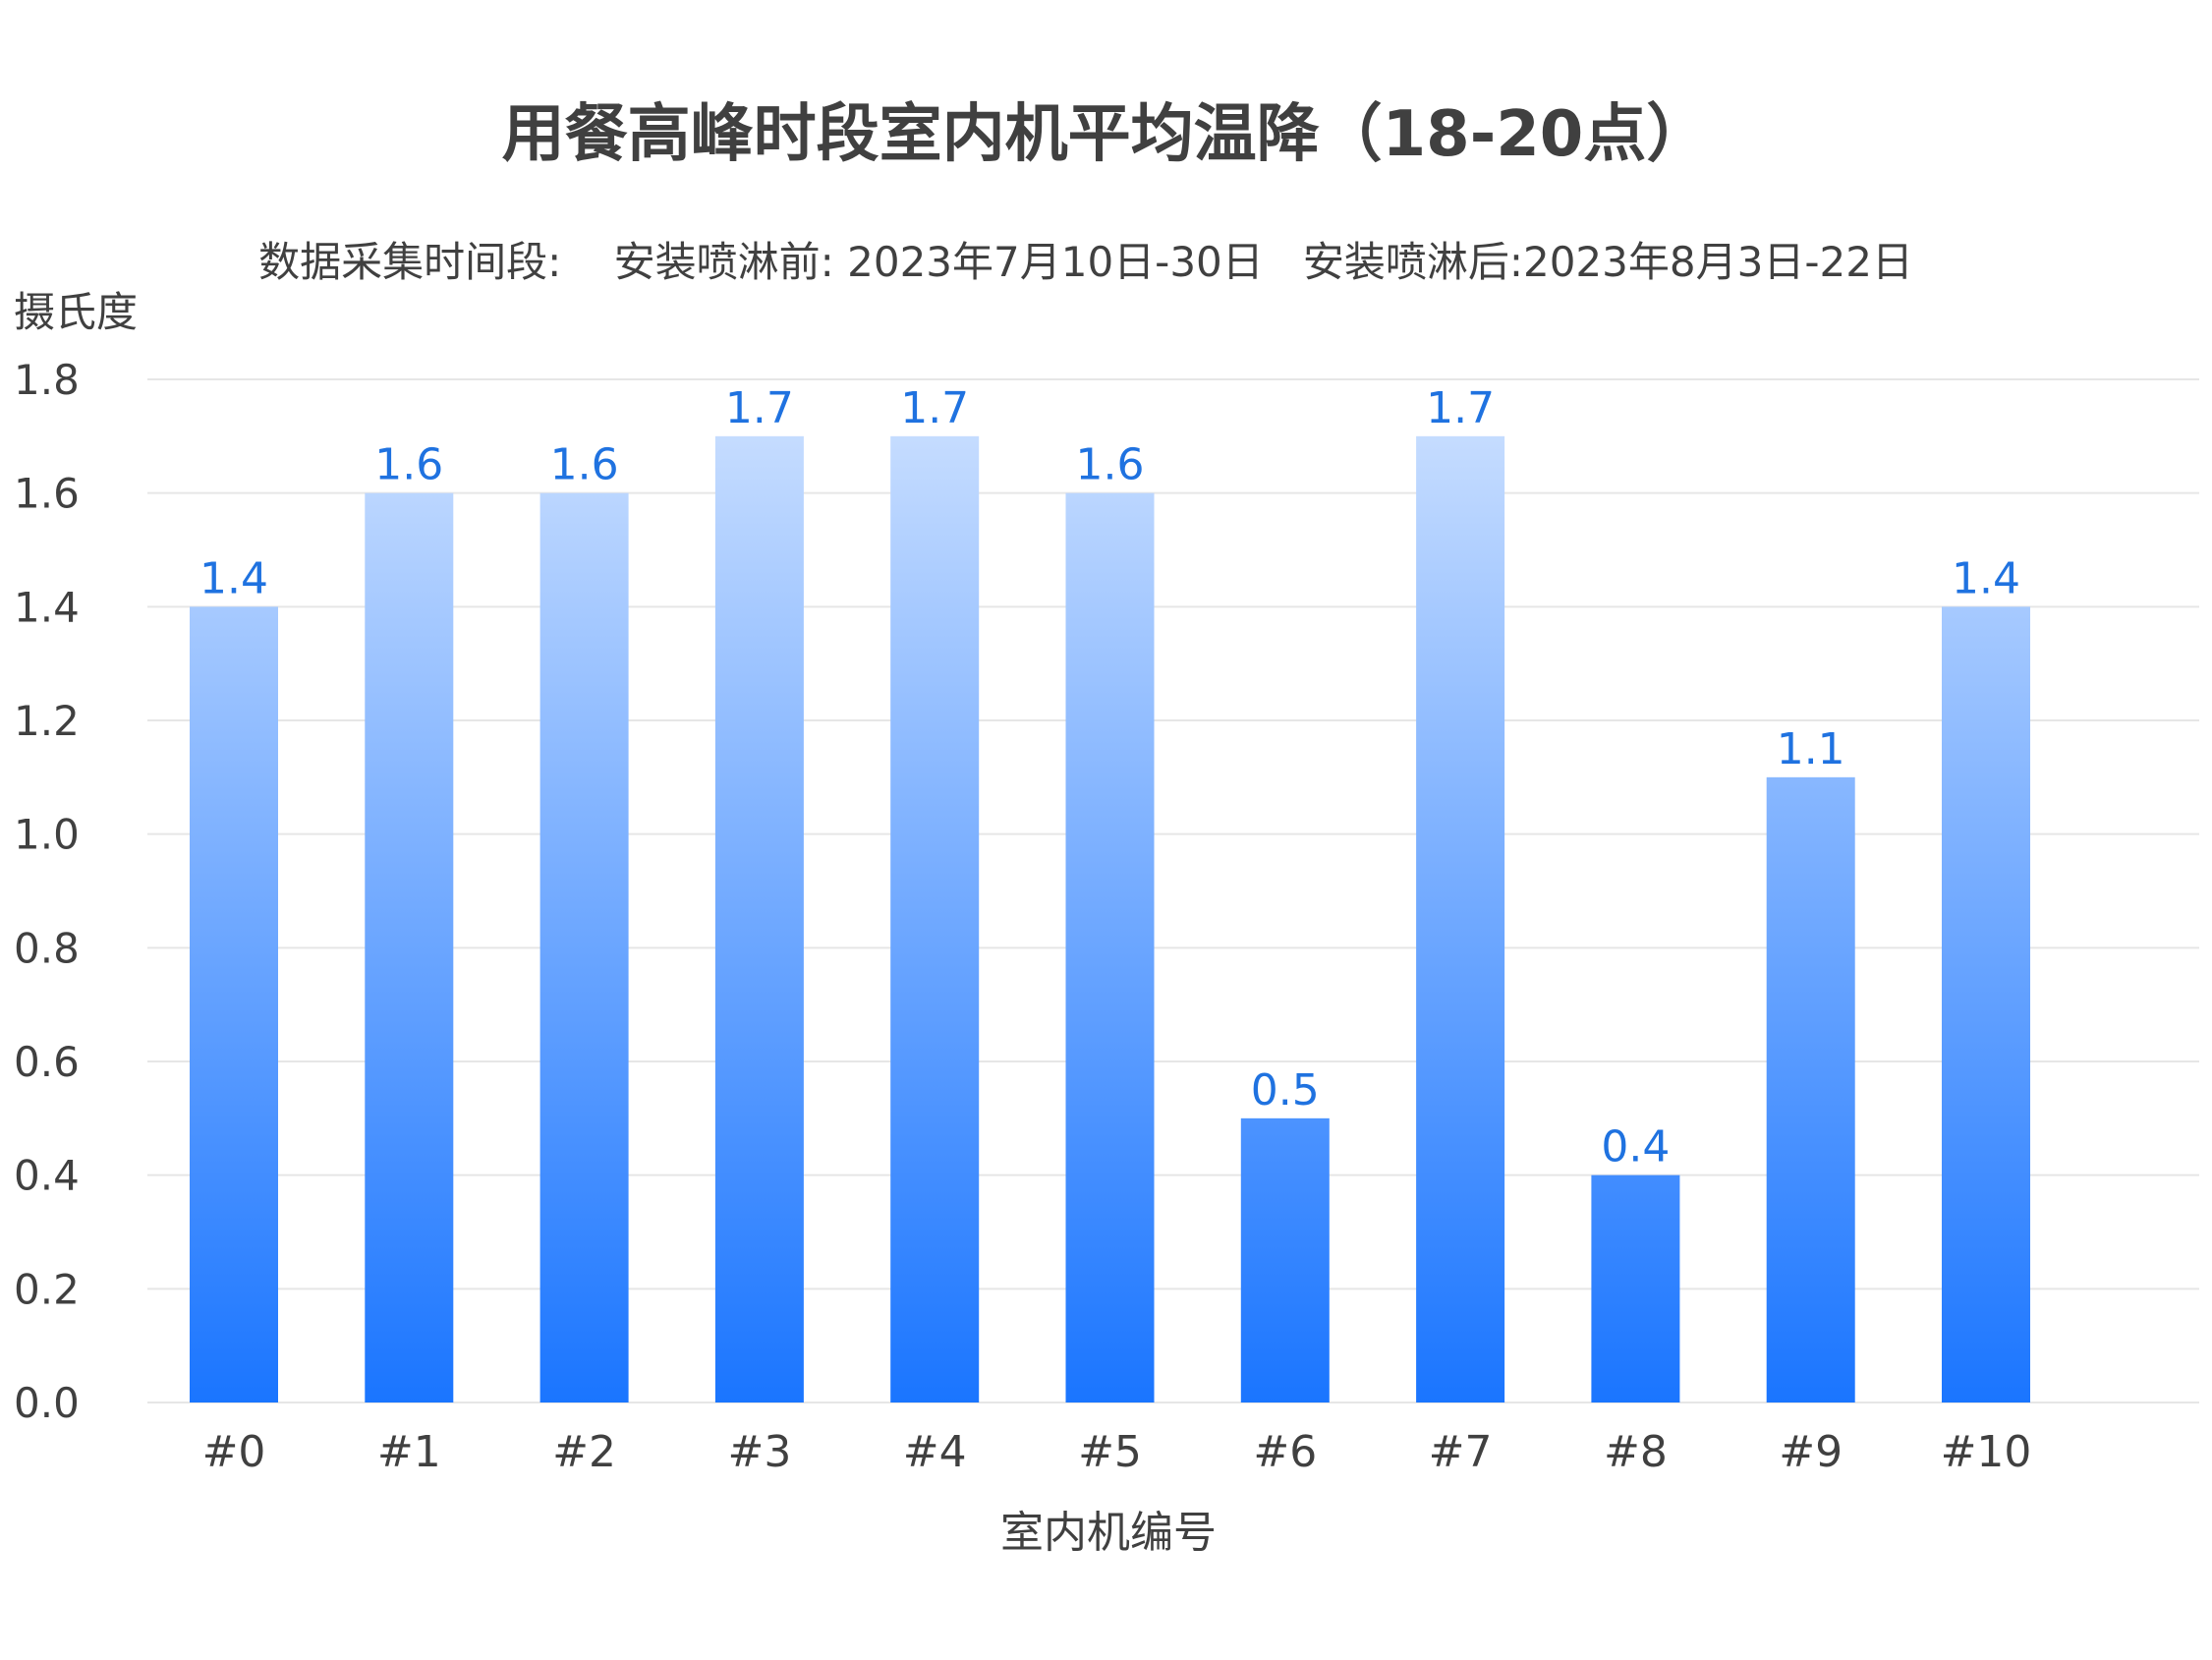  I want to click on y-tick-label: 1.4, so click(47, 607).